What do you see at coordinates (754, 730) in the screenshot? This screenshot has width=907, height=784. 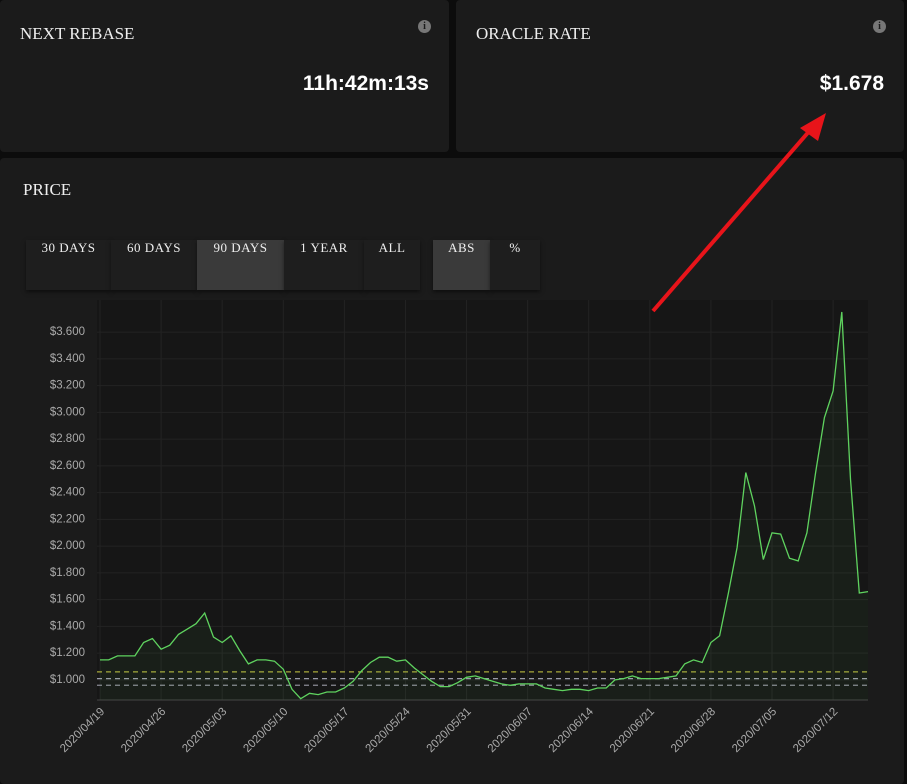 I see `x-tick-label: 2020/07/05` at bounding box center [754, 730].